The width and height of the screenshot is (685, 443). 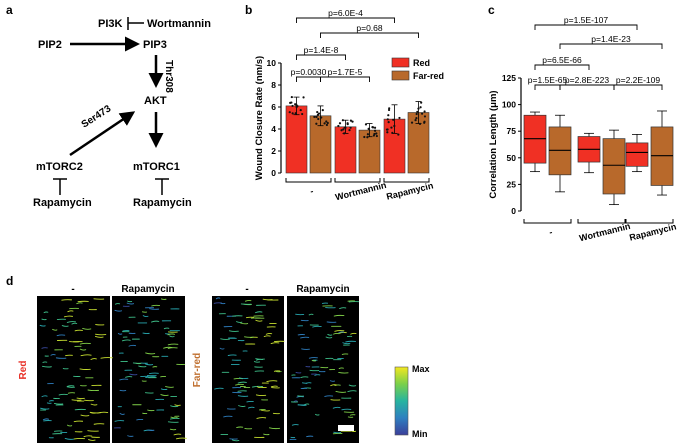 What do you see at coordinates (147, 289) in the screenshot?
I see `d-col-label-2: Rapamycin` at bounding box center [147, 289].